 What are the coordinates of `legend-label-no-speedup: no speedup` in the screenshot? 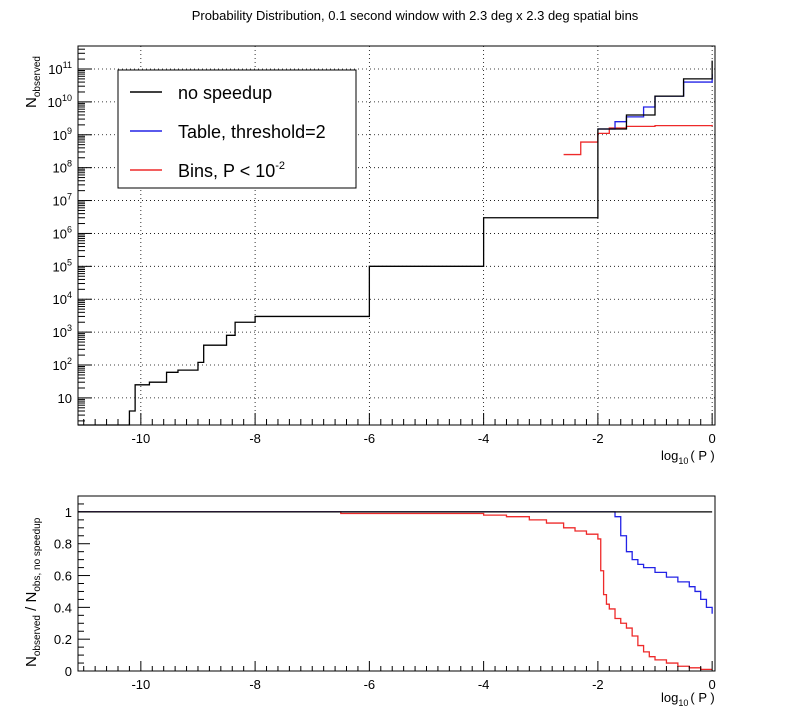 It's located at (225, 93).